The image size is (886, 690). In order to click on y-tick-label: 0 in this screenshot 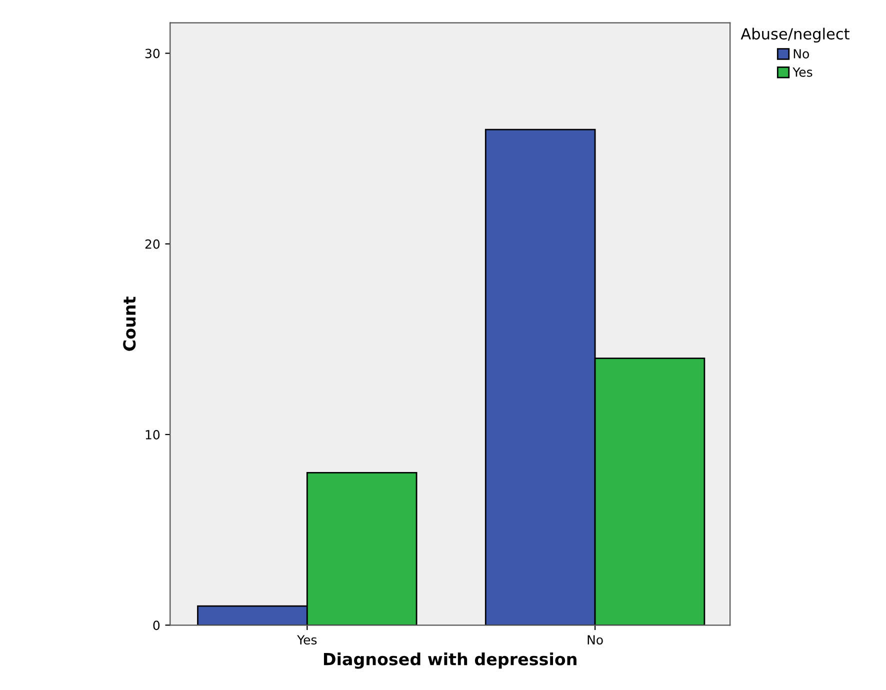, I will do `click(156, 625)`.